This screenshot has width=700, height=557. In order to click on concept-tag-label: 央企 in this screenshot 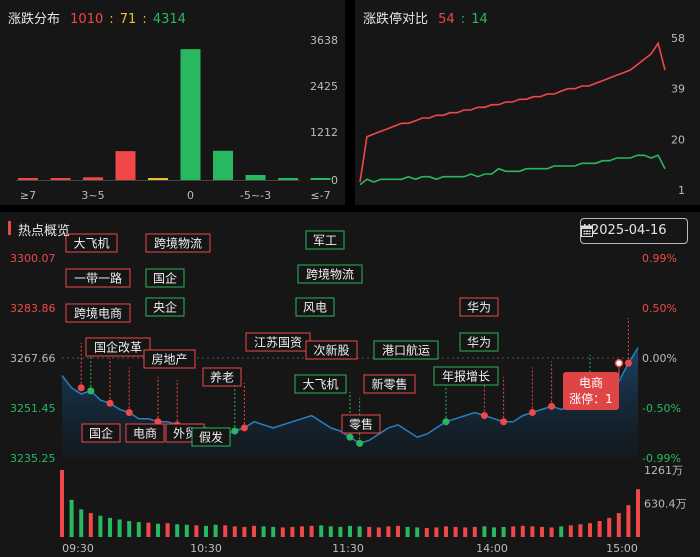, I will do `click(165, 307)`.